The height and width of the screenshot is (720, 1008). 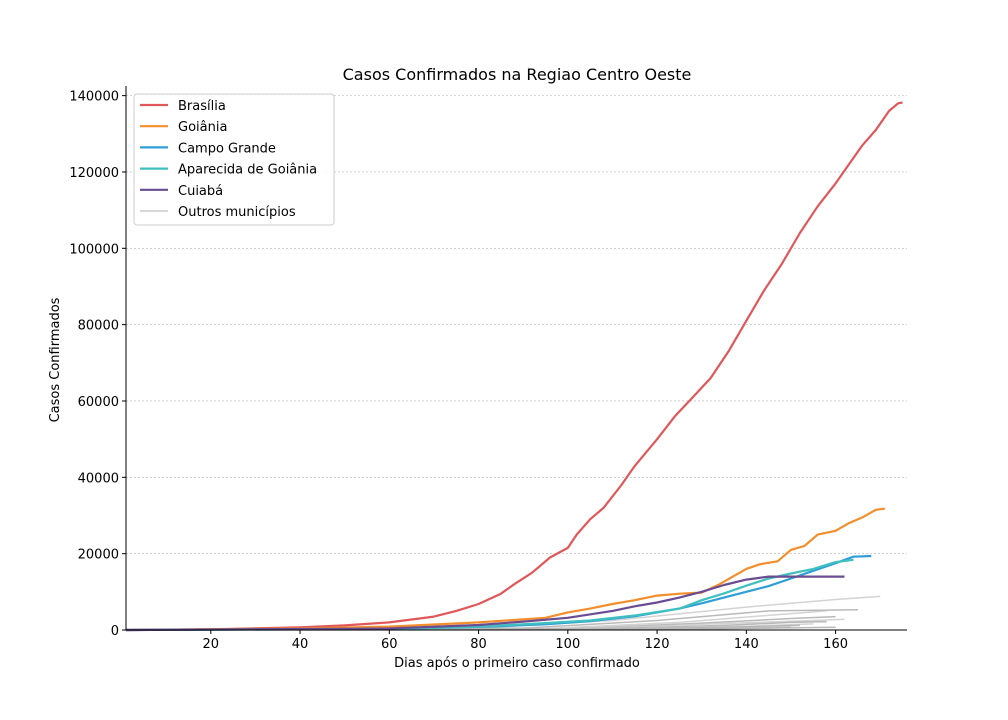 I want to click on y-tick-label-6: 120000, so click(x=94, y=173).